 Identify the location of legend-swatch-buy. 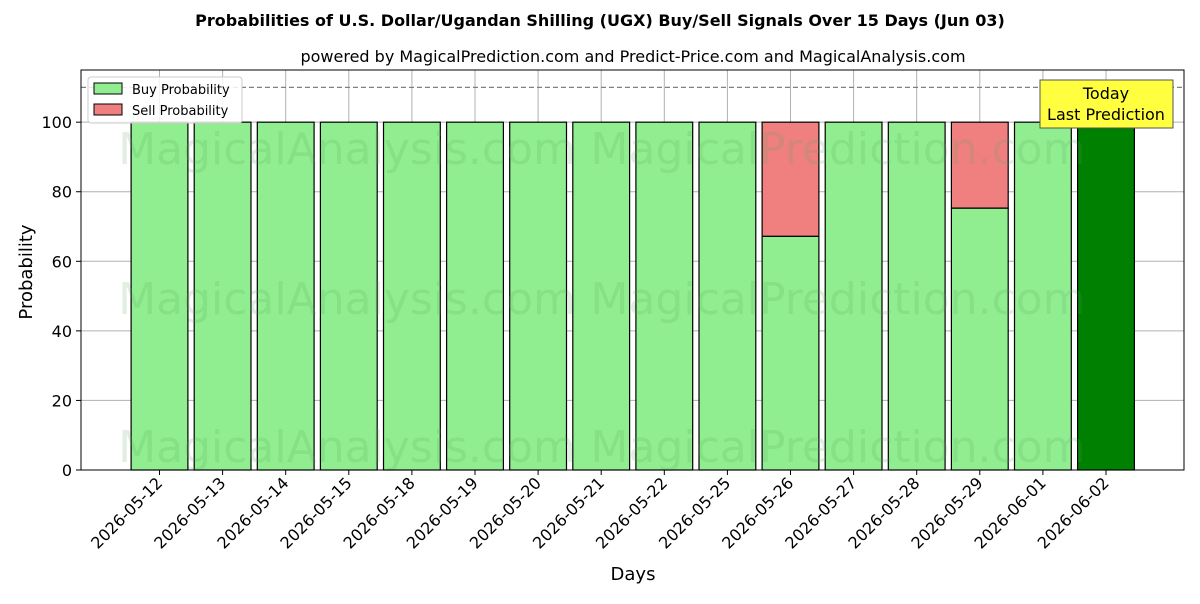
(108, 88).